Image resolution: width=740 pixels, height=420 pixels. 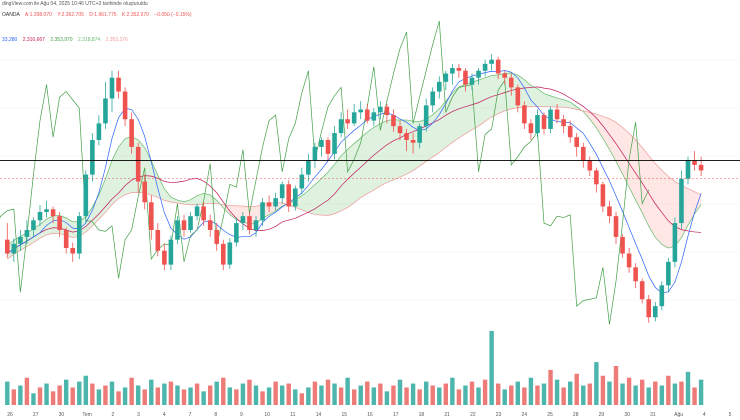 I want to click on ohlc-high: Y:2.362.705, so click(x=70, y=15).